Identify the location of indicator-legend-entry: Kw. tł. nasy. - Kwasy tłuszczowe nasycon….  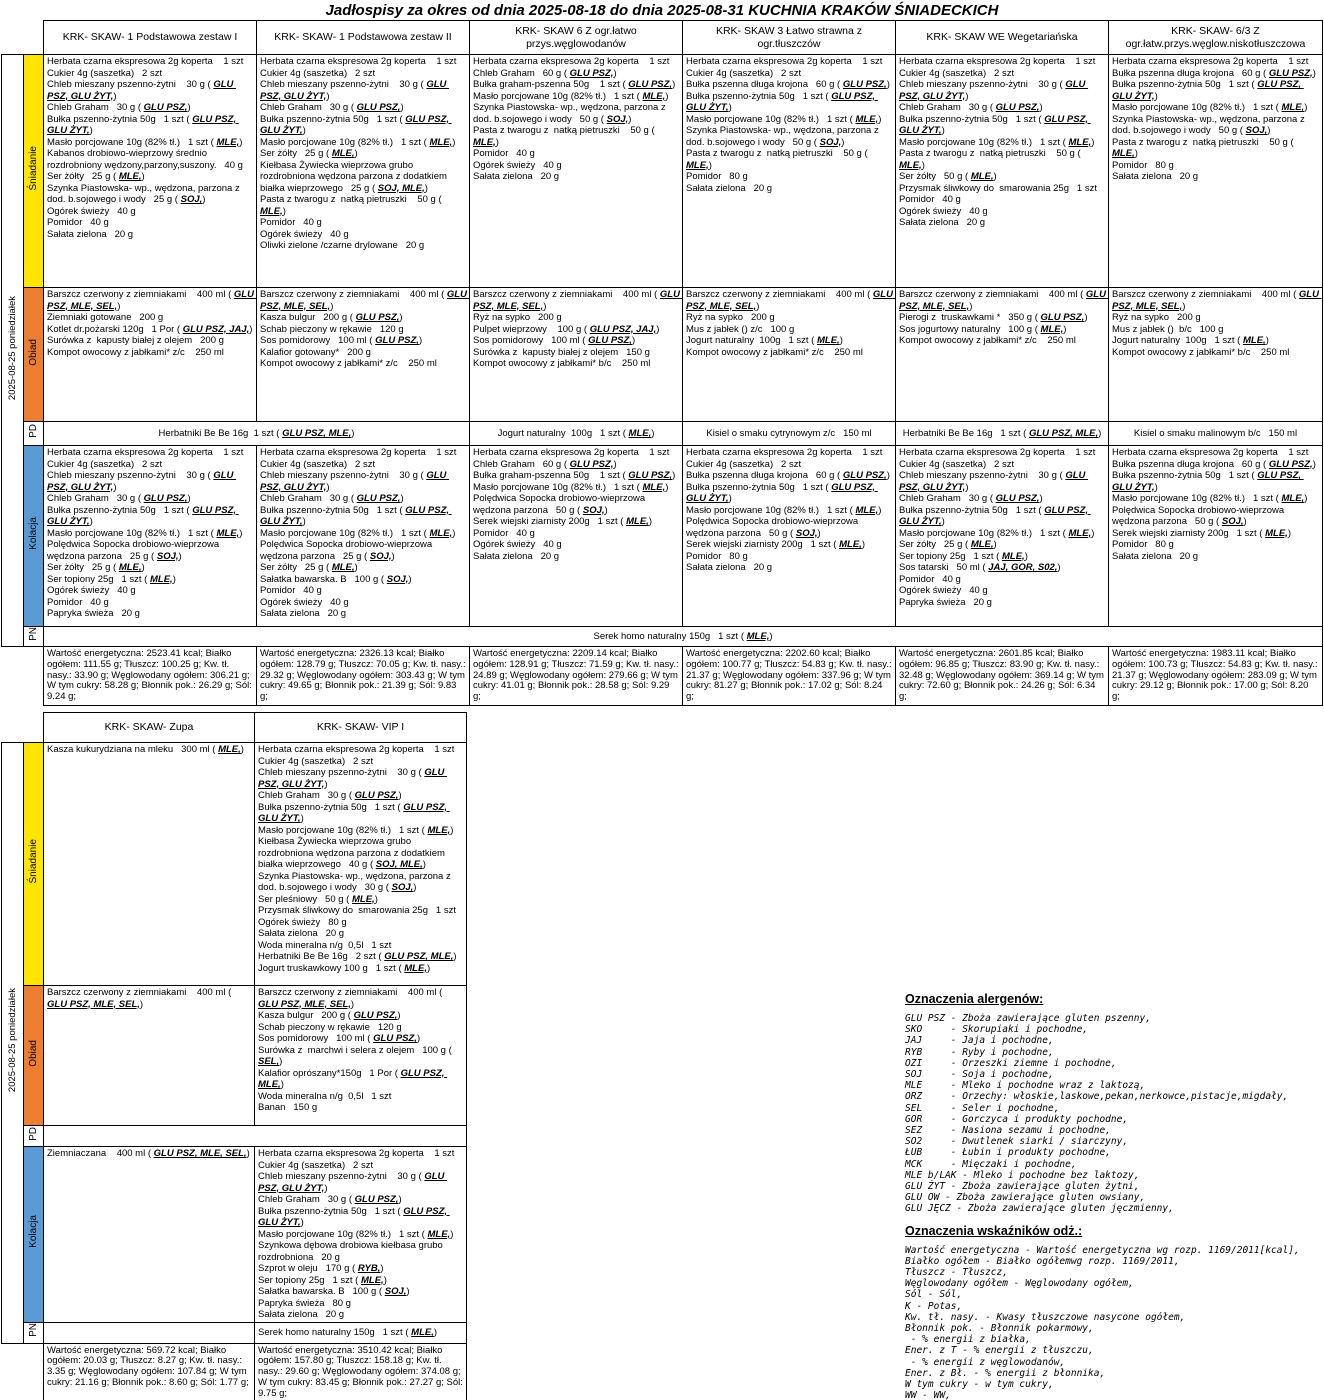
(1045, 1317).